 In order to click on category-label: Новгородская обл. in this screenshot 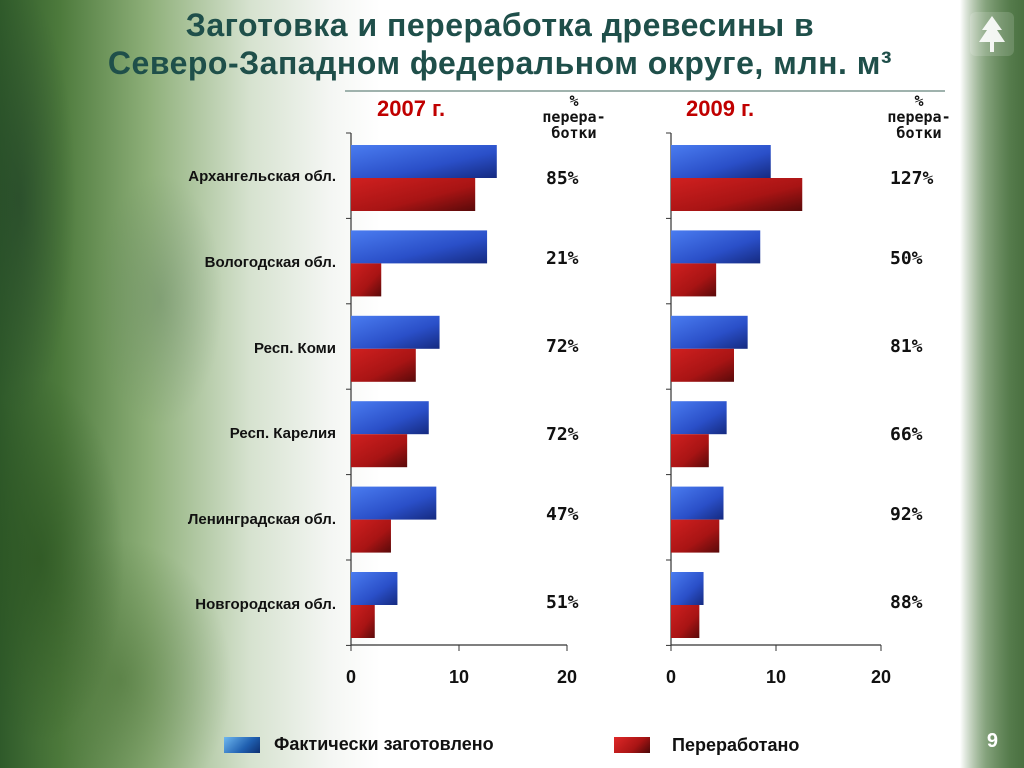, I will do `click(265, 604)`.